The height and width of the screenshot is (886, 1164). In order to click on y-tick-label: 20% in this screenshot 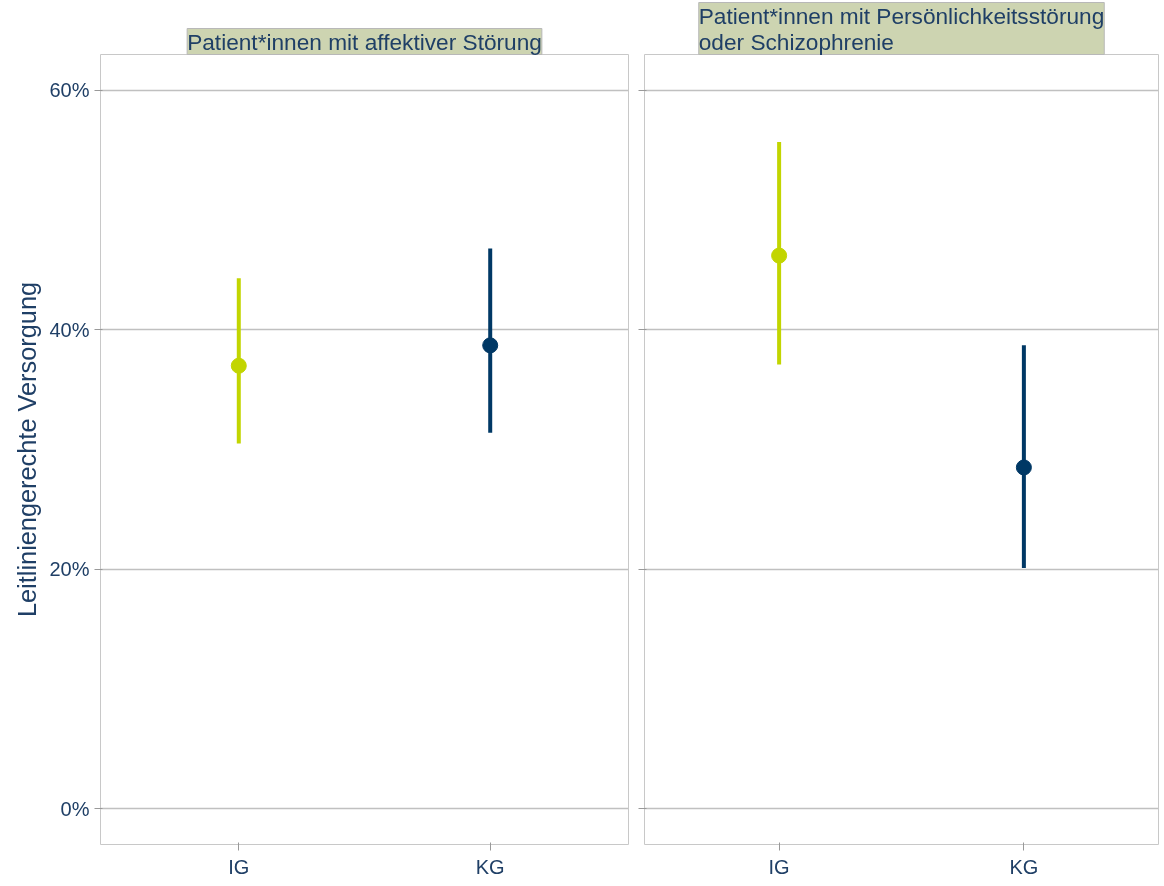, I will do `click(69, 569)`.